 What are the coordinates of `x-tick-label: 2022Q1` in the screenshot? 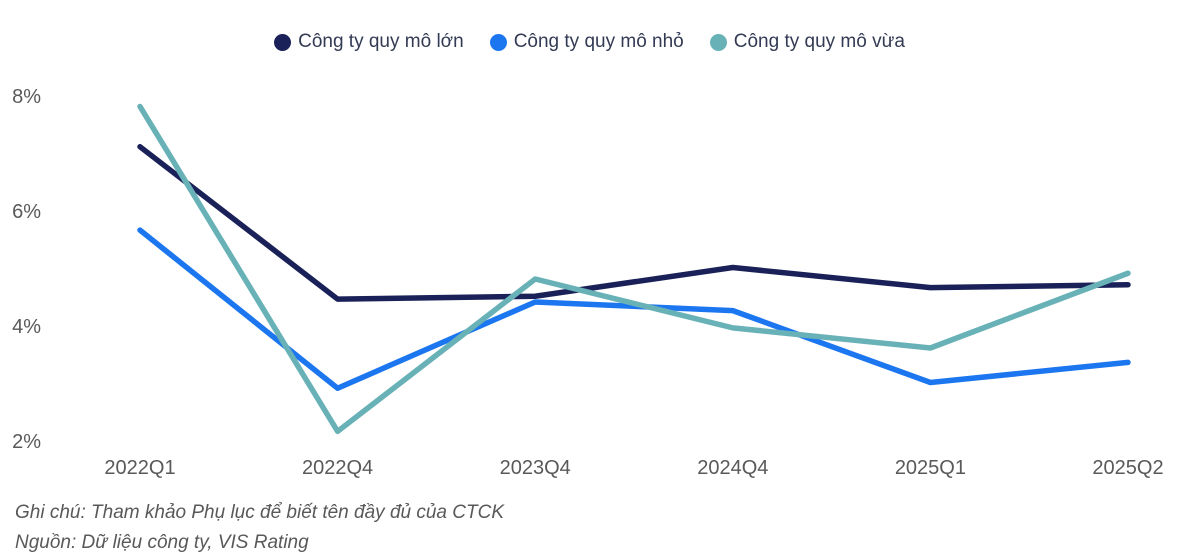 It's located at (139, 468).